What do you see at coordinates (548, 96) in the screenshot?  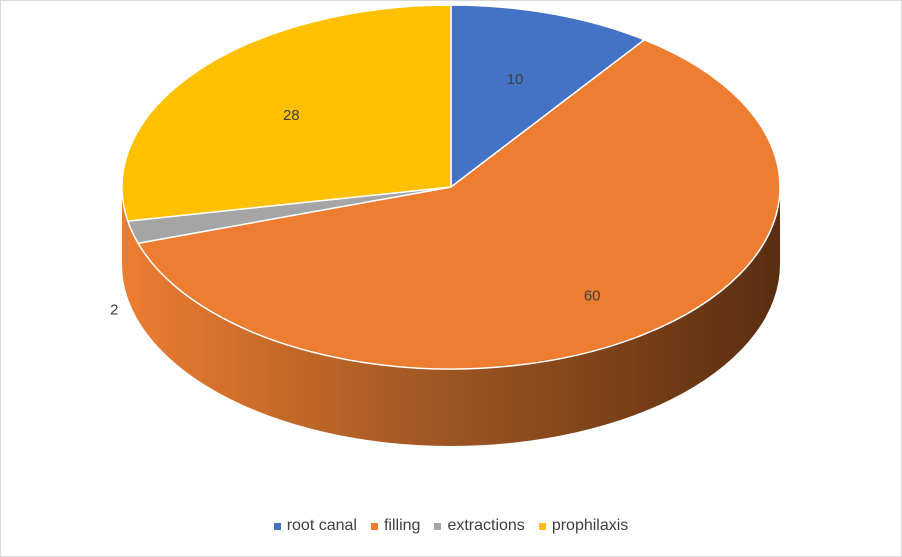 I see `pie-slice-root-canal` at bounding box center [548, 96].